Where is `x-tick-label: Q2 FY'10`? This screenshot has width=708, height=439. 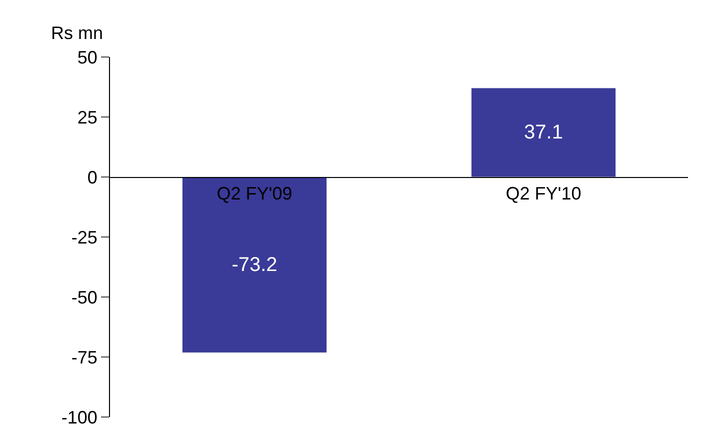
x-tick-label: Q2 FY'10 is located at coordinates (544, 194).